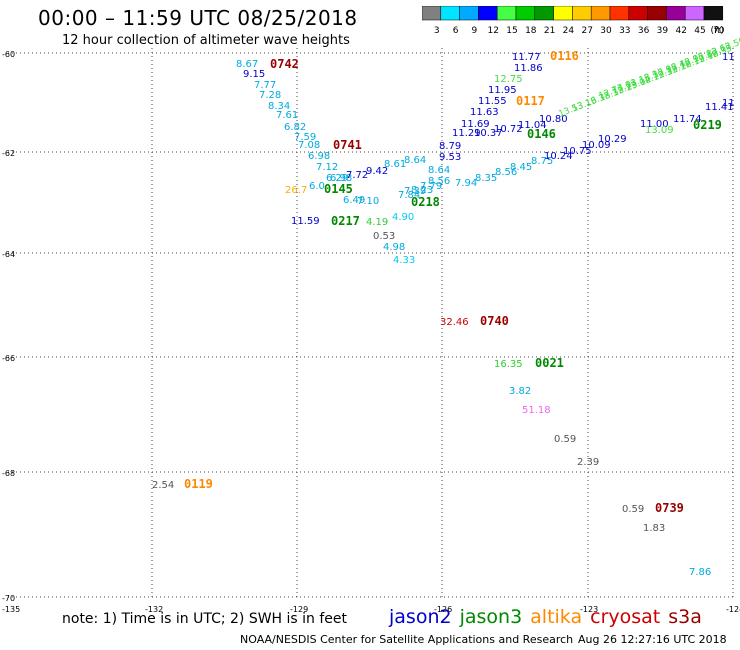  What do you see at coordinates (612, 139) in the screenshot?
I see `wave-height-value: 10.29` at bounding box center [612, 139].